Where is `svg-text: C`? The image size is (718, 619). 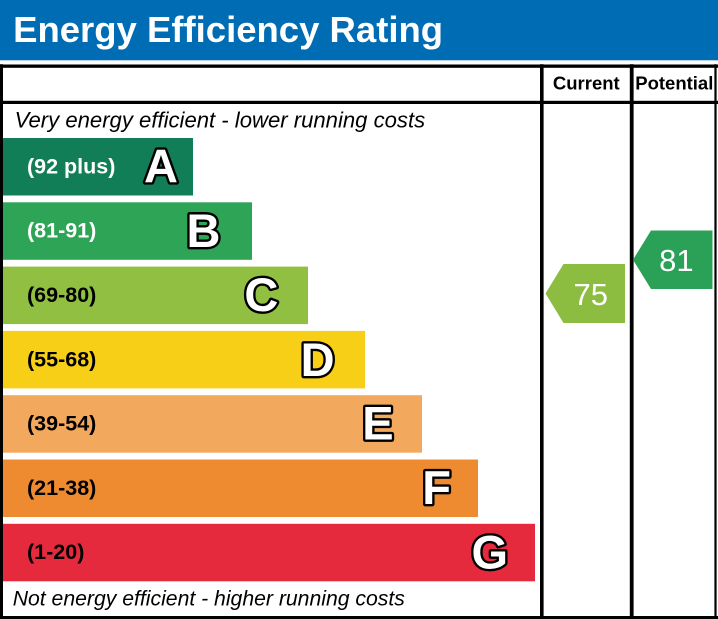
svg-text: C is located at coordinates (261, 294).